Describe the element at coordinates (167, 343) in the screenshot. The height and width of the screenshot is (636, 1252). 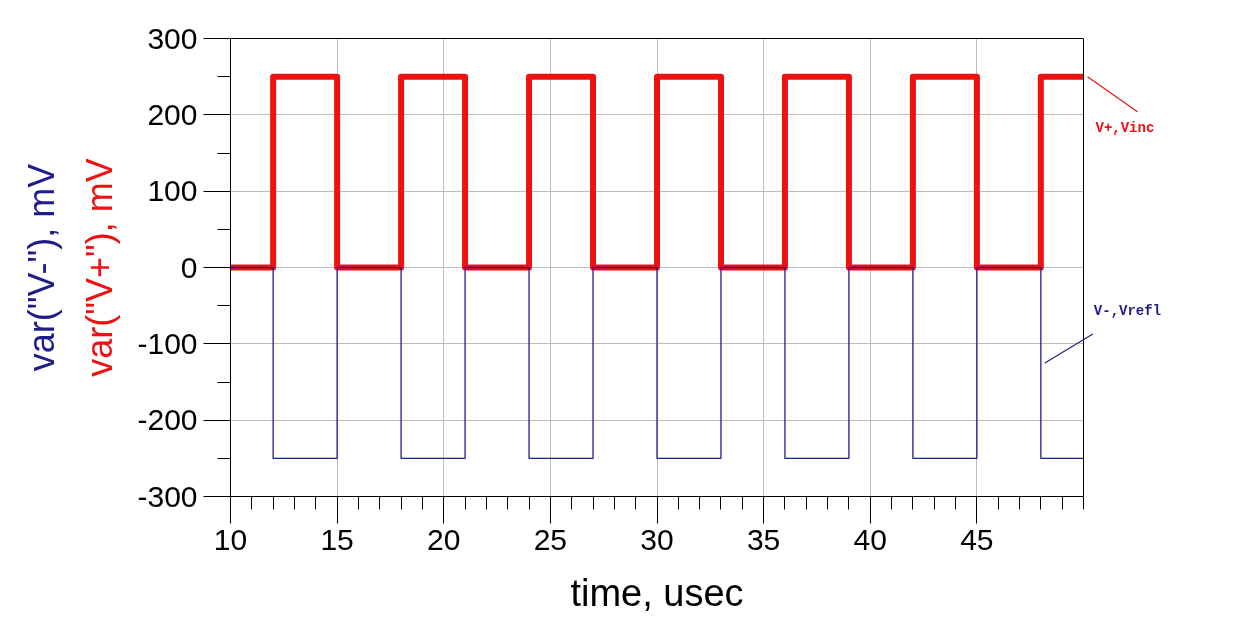
I see `y-tick-label: -100` at that location.